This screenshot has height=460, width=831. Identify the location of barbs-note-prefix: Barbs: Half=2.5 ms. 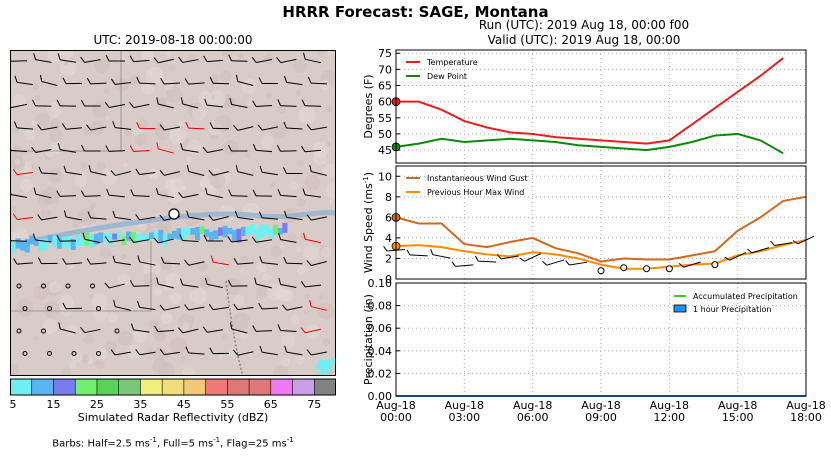
(101, 444).